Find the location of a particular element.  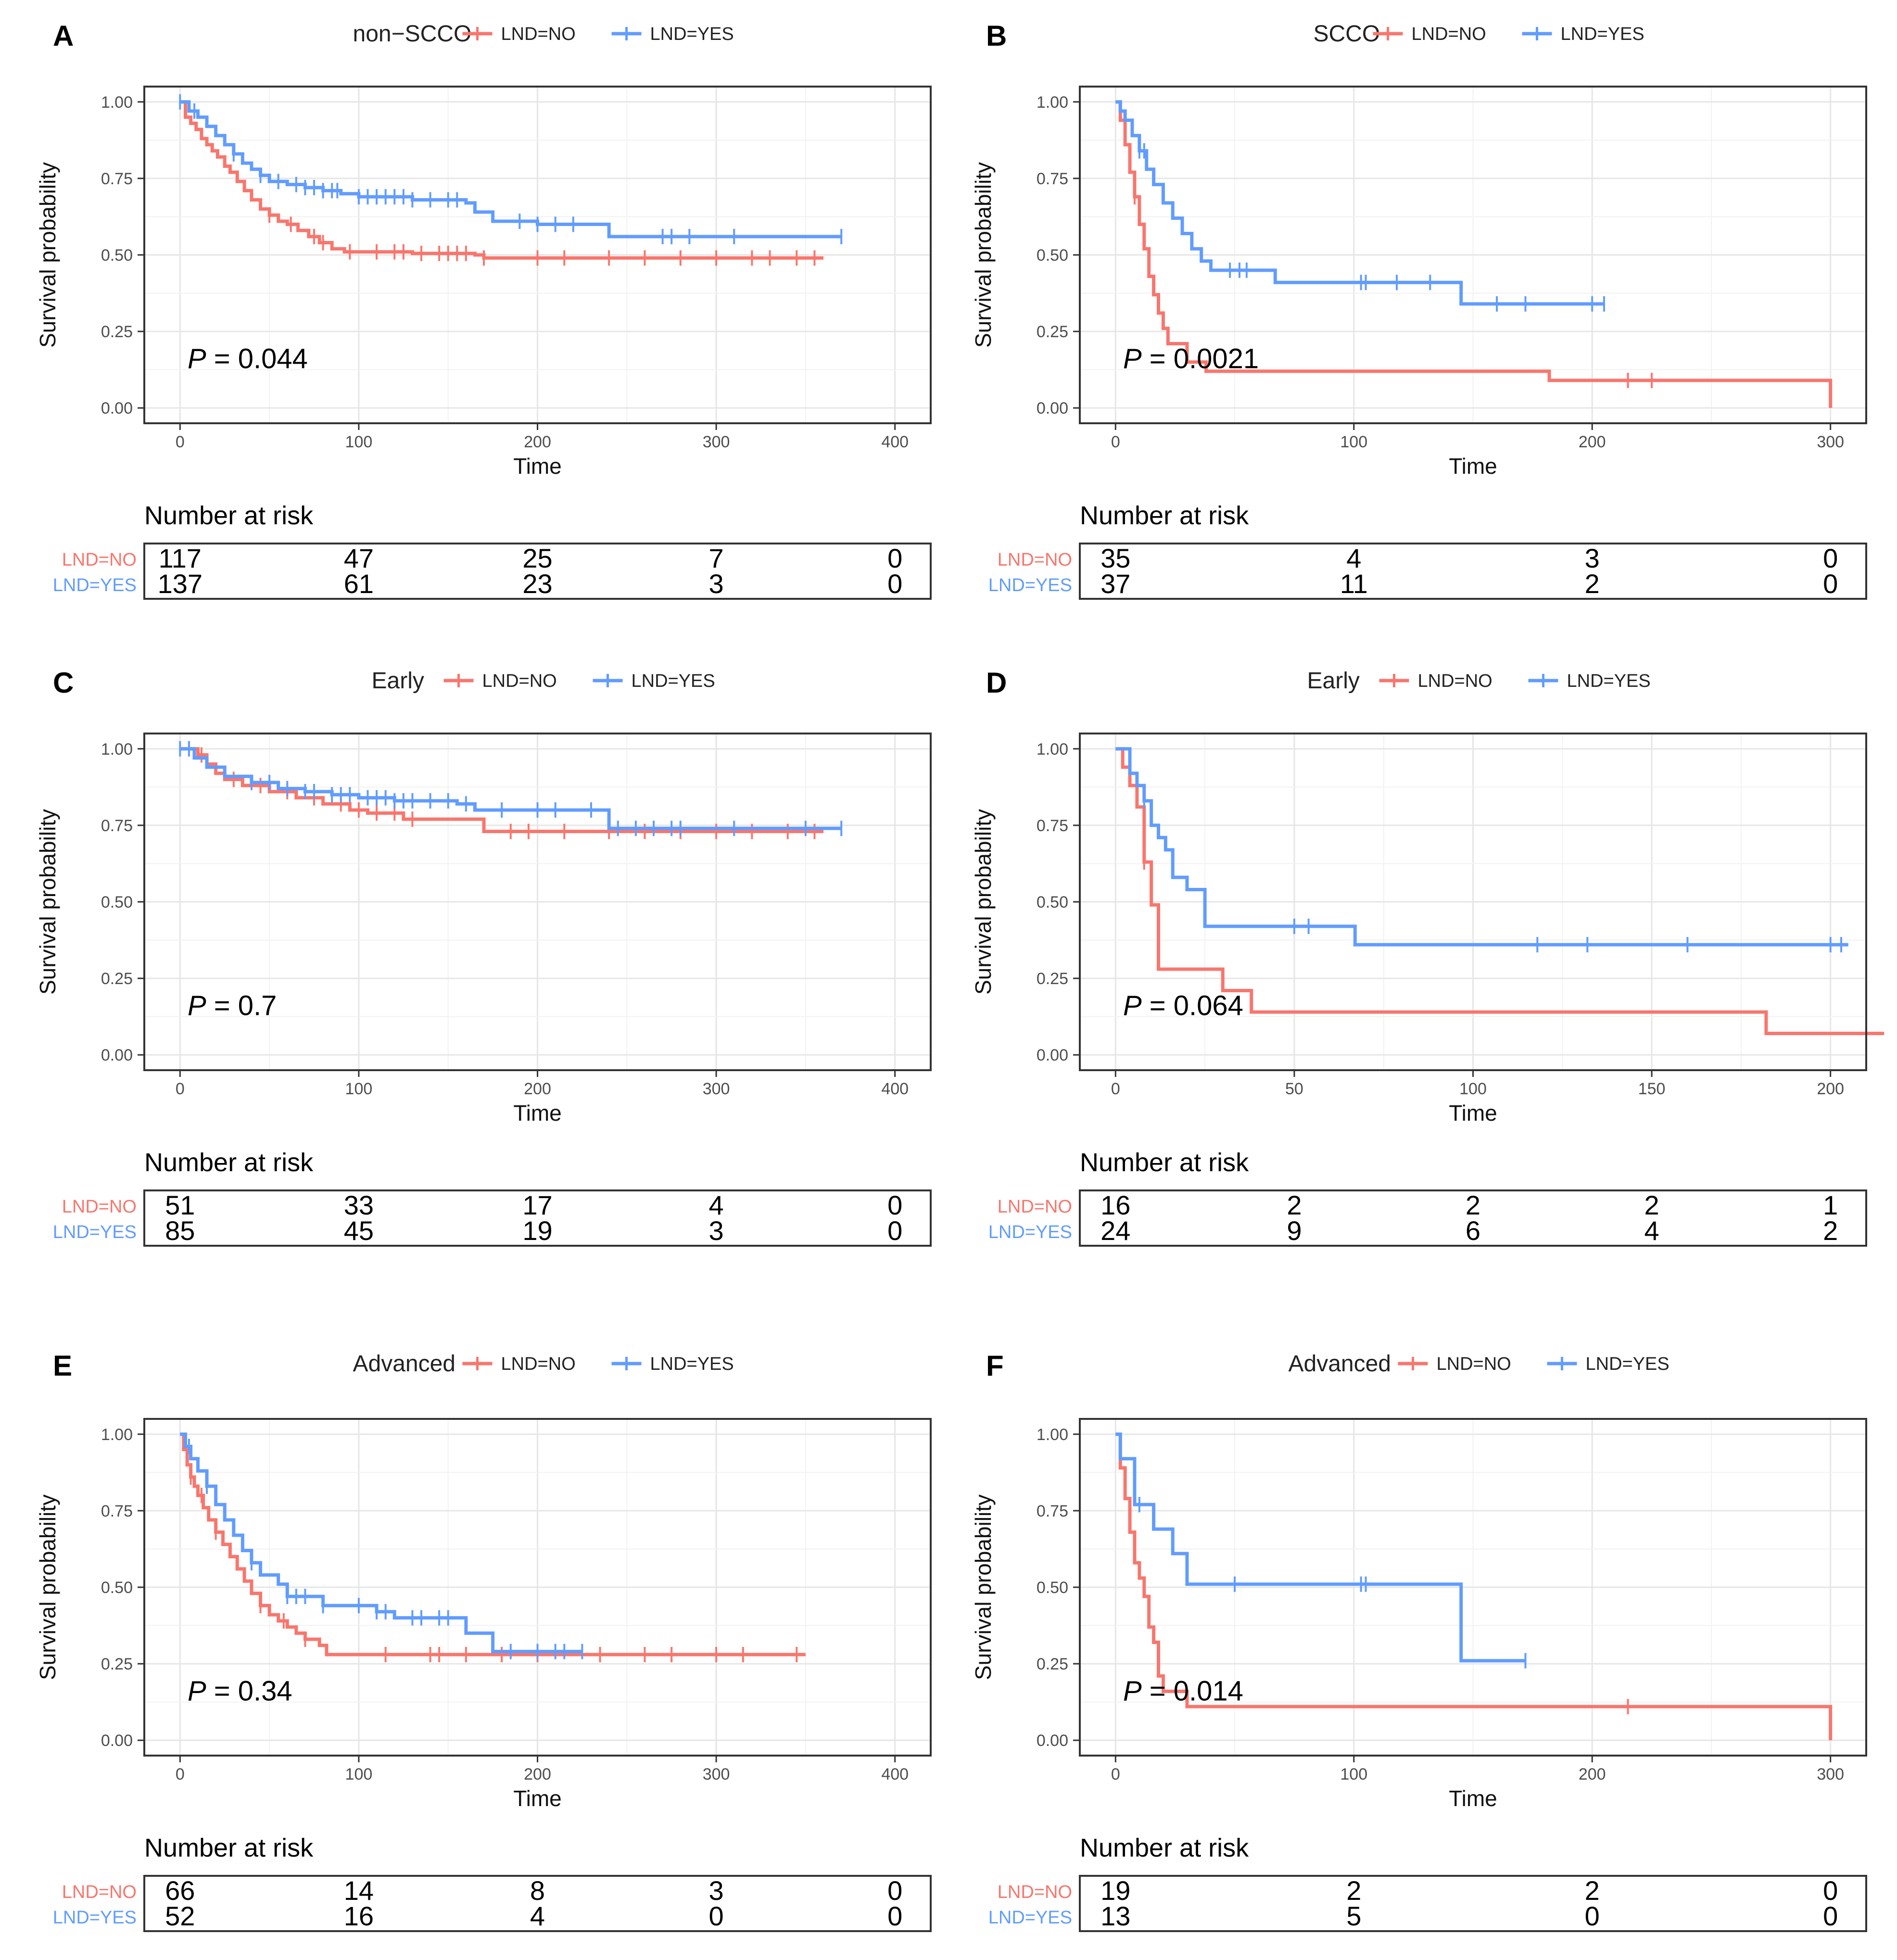

legend-label: LND=YES is located at coordinates (1609, 681).